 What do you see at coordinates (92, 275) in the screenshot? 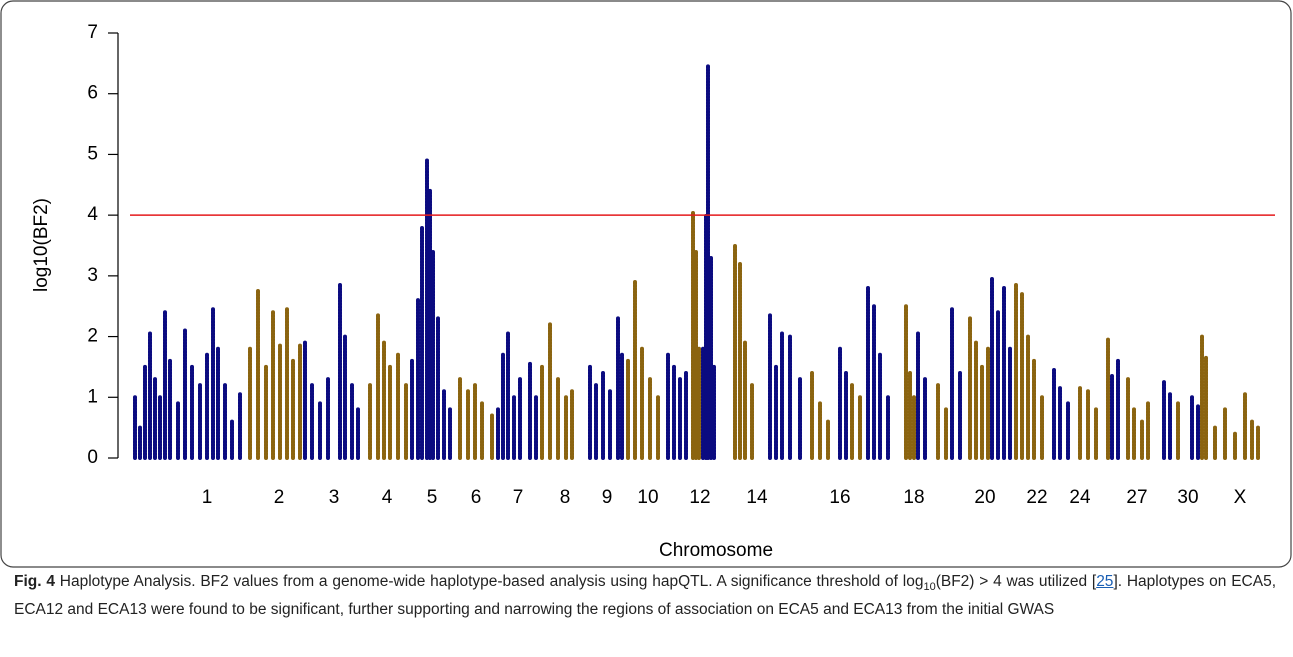
I see `y-tick-label: 3` at bounding box center [92, 275].